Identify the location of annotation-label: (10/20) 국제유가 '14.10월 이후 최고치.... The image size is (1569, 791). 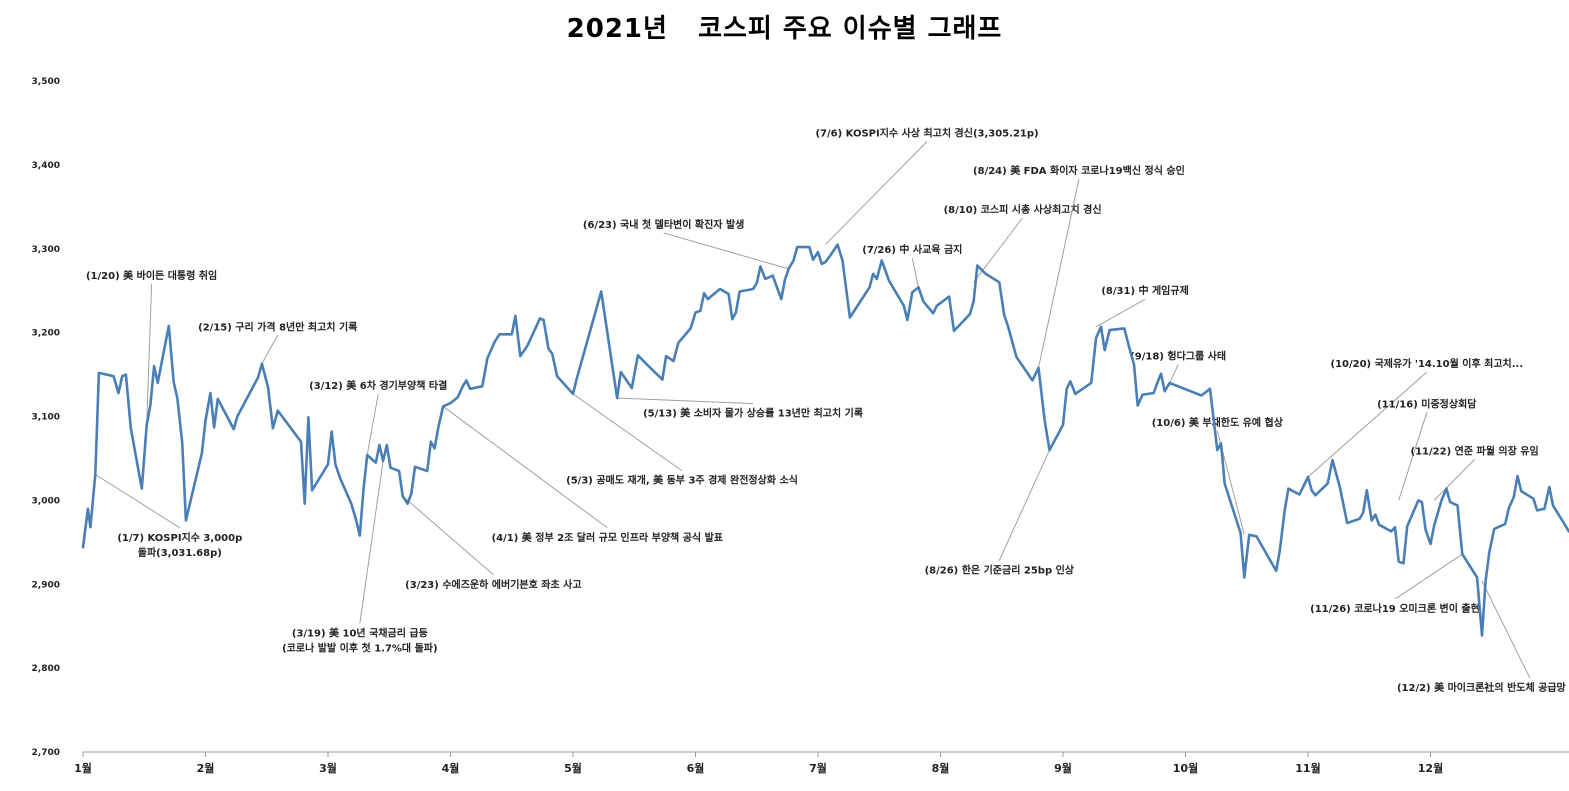
(1427, 363).